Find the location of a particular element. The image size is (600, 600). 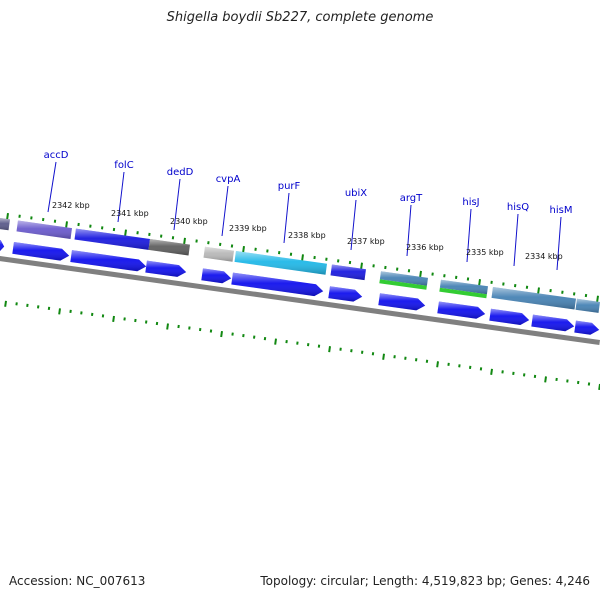

kbp-label: 2339 kbp is located at coordinates (248, 228).